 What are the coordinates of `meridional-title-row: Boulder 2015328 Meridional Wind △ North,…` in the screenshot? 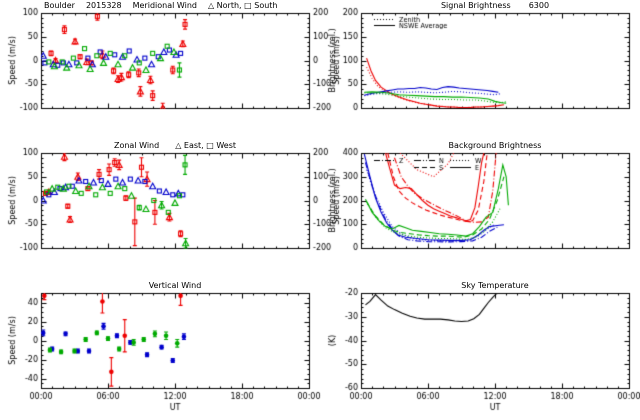 It's located at (178, 6).